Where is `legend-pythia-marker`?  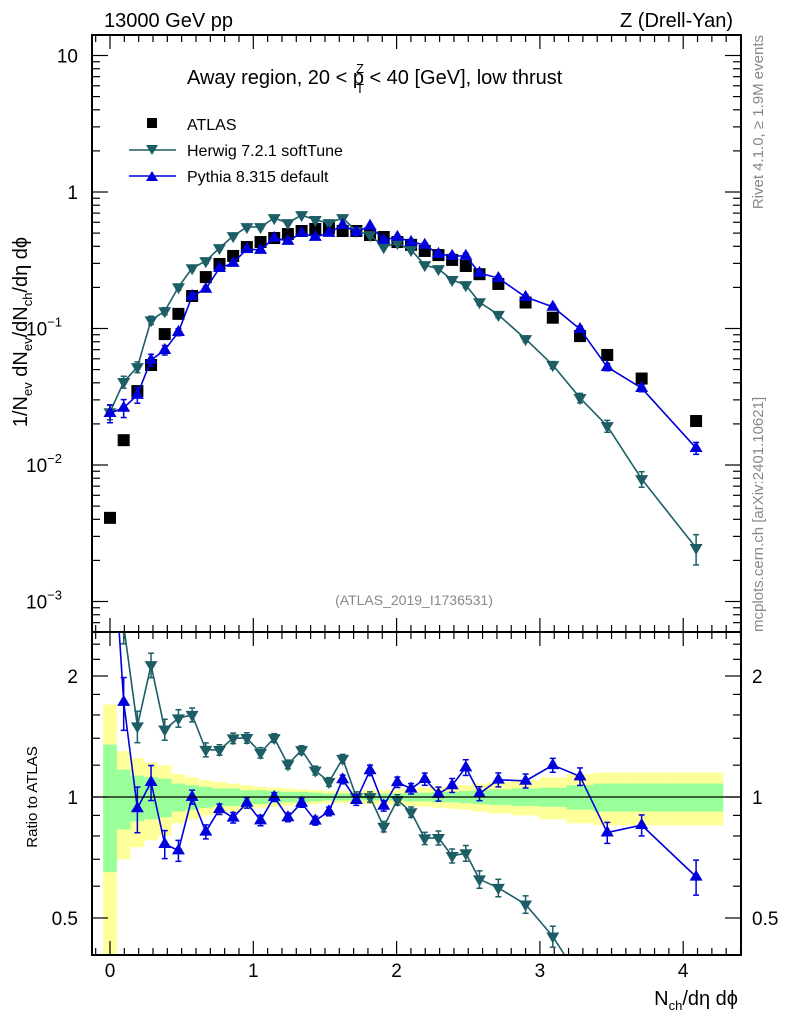 legend-pythia-marker is located at coordinates (152, 176).